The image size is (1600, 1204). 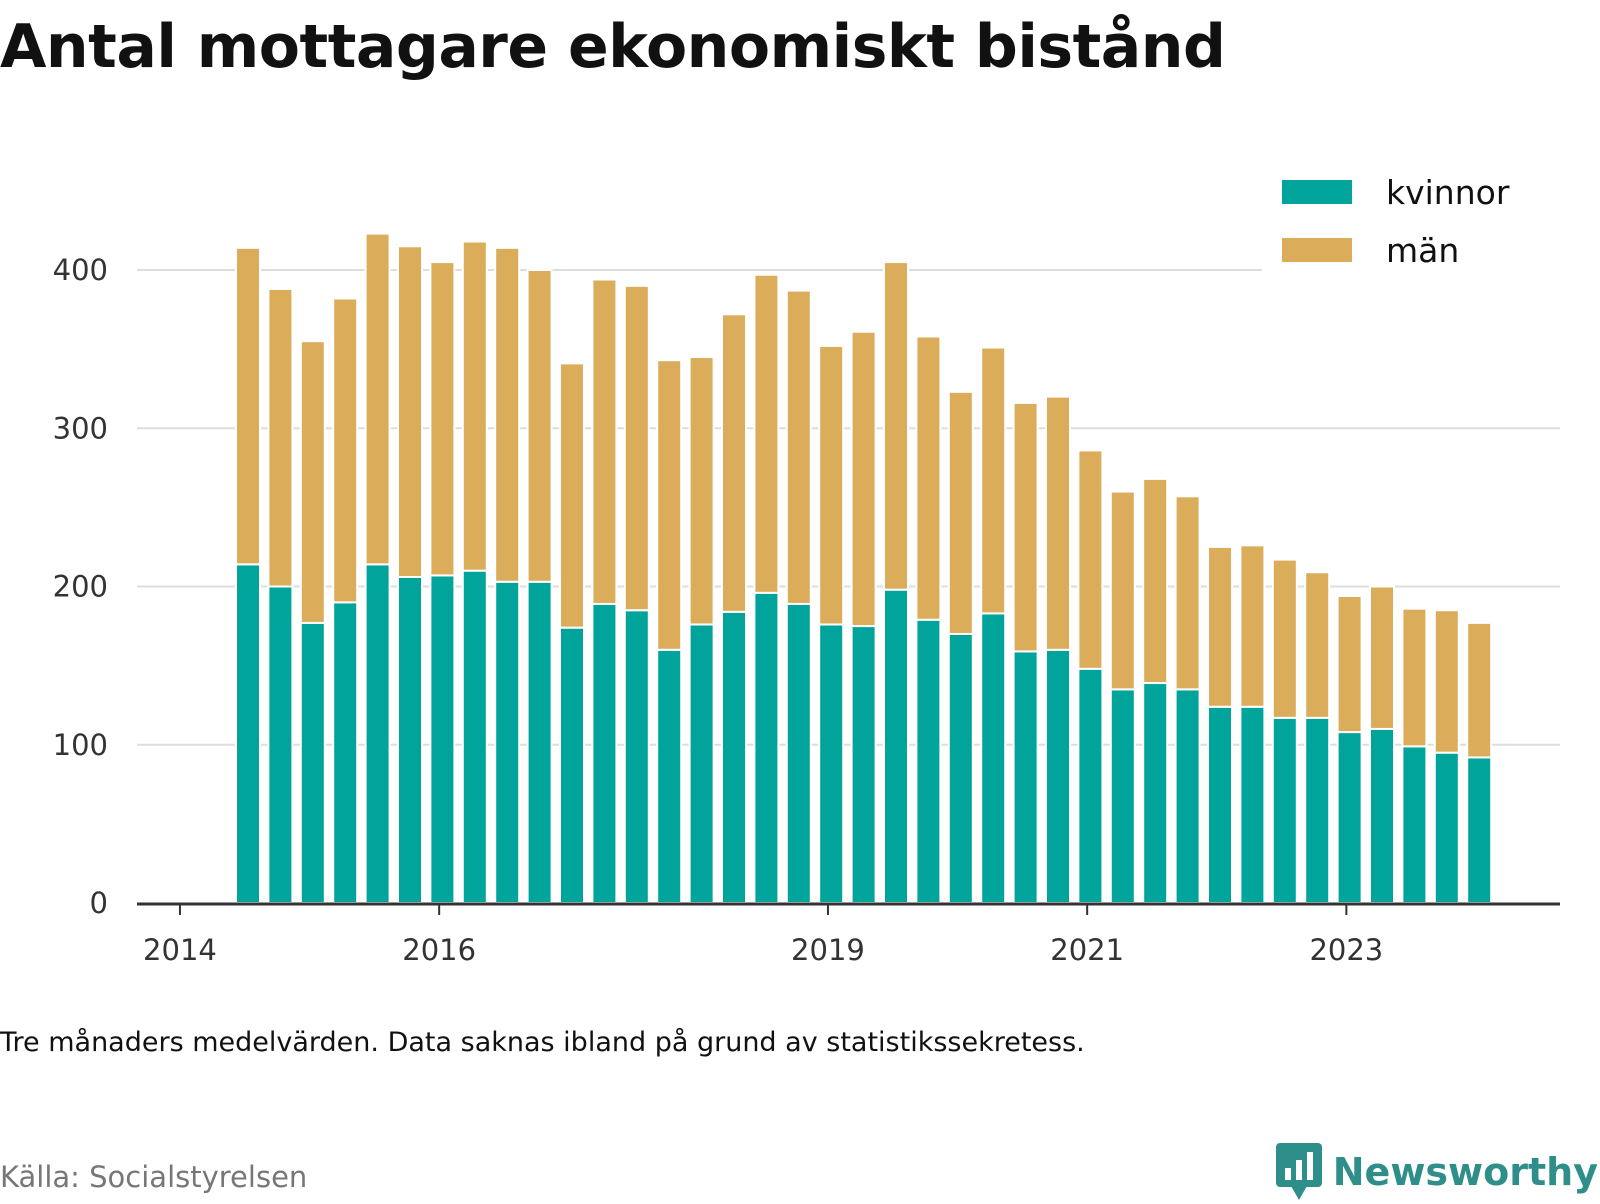 I want to click on brand-logo: Newsworthy, so click(x=1436, y=1172).